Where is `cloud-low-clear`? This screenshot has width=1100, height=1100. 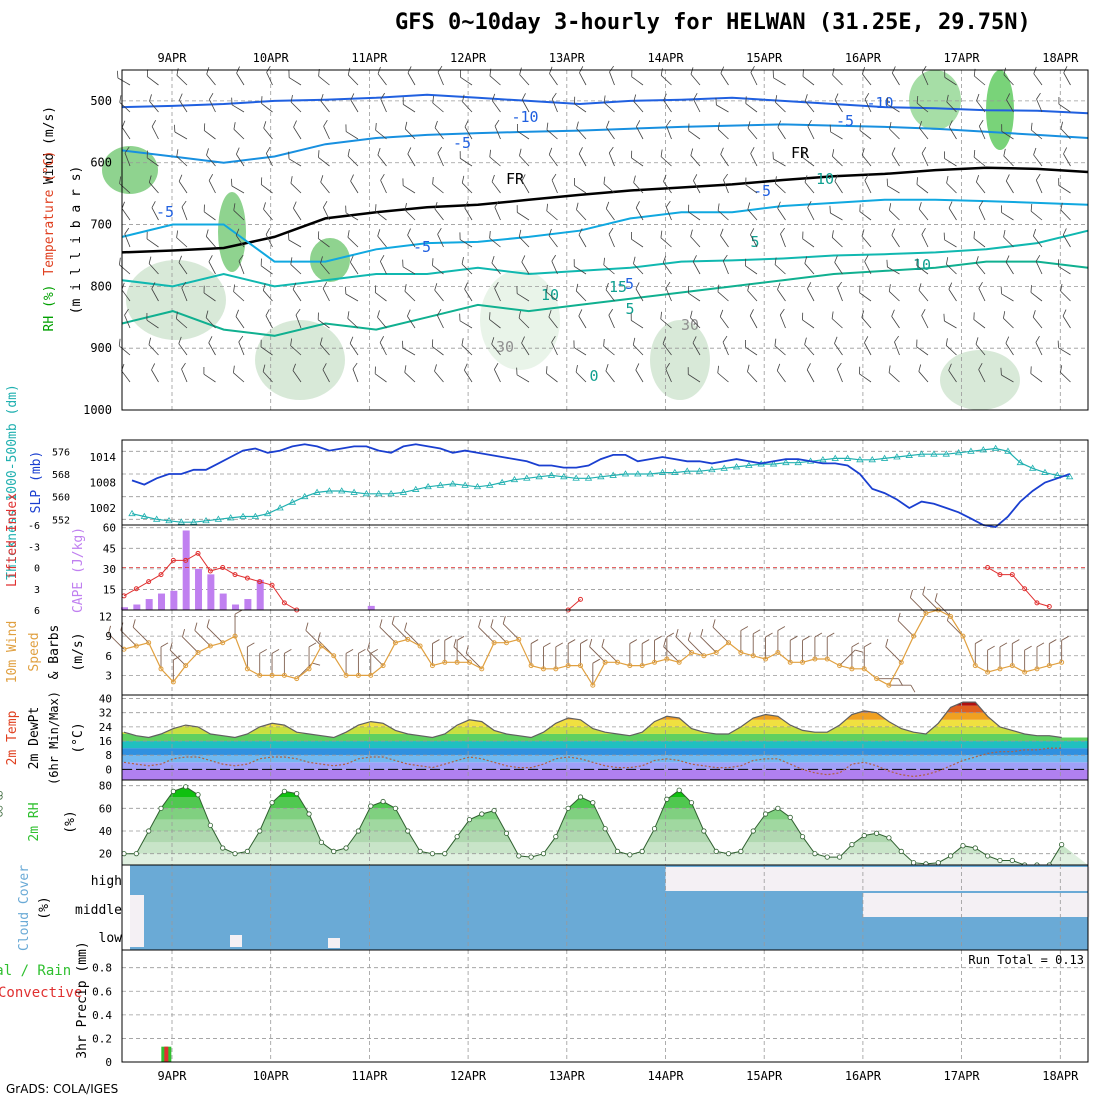
cloud-low-clear is located at coordinates (137, 921).